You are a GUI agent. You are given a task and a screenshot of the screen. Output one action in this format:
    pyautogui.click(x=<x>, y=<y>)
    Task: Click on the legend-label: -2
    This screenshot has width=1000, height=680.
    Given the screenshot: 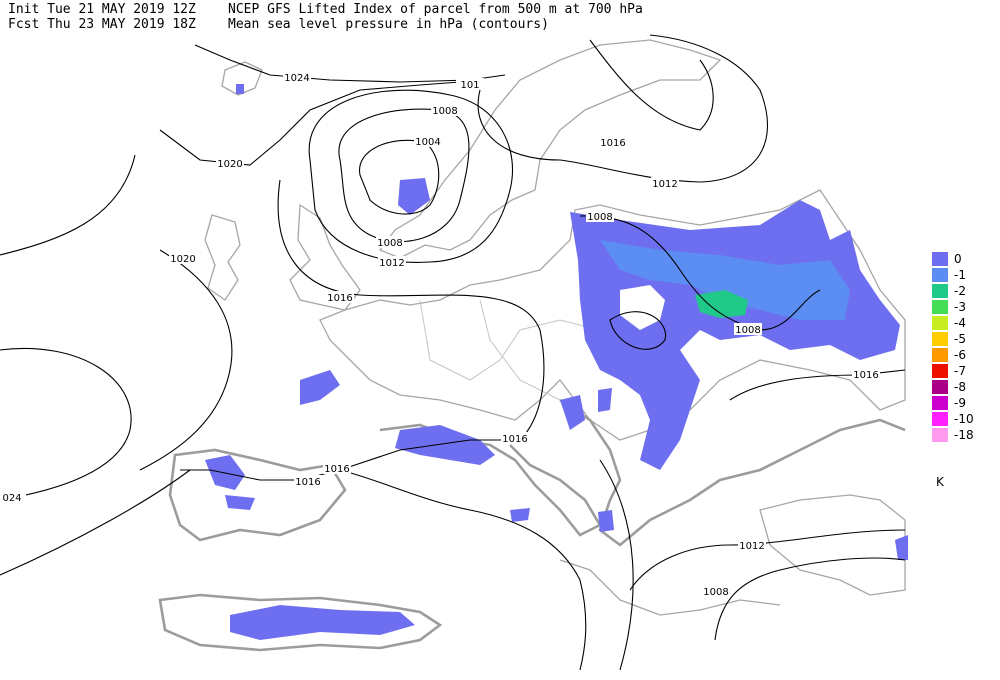 What is the action you would take?
    pyautogui.click(x=960, y=291)
    